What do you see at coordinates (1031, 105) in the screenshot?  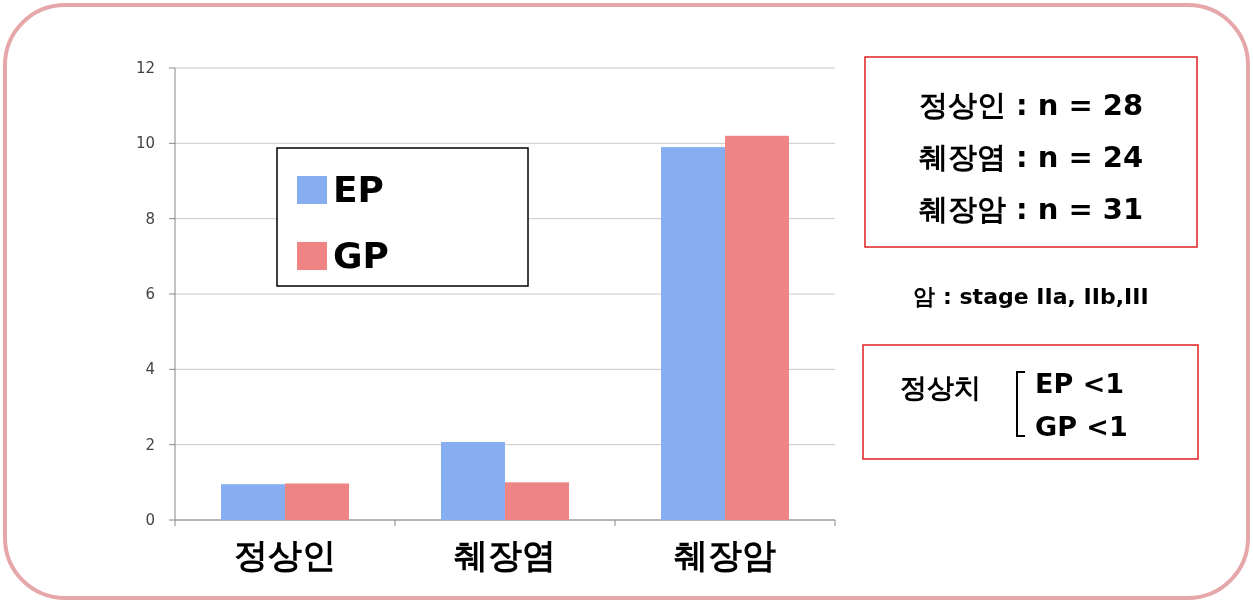 I see `text: 정상인 : n = 28` at bounding box center [1031, 105].